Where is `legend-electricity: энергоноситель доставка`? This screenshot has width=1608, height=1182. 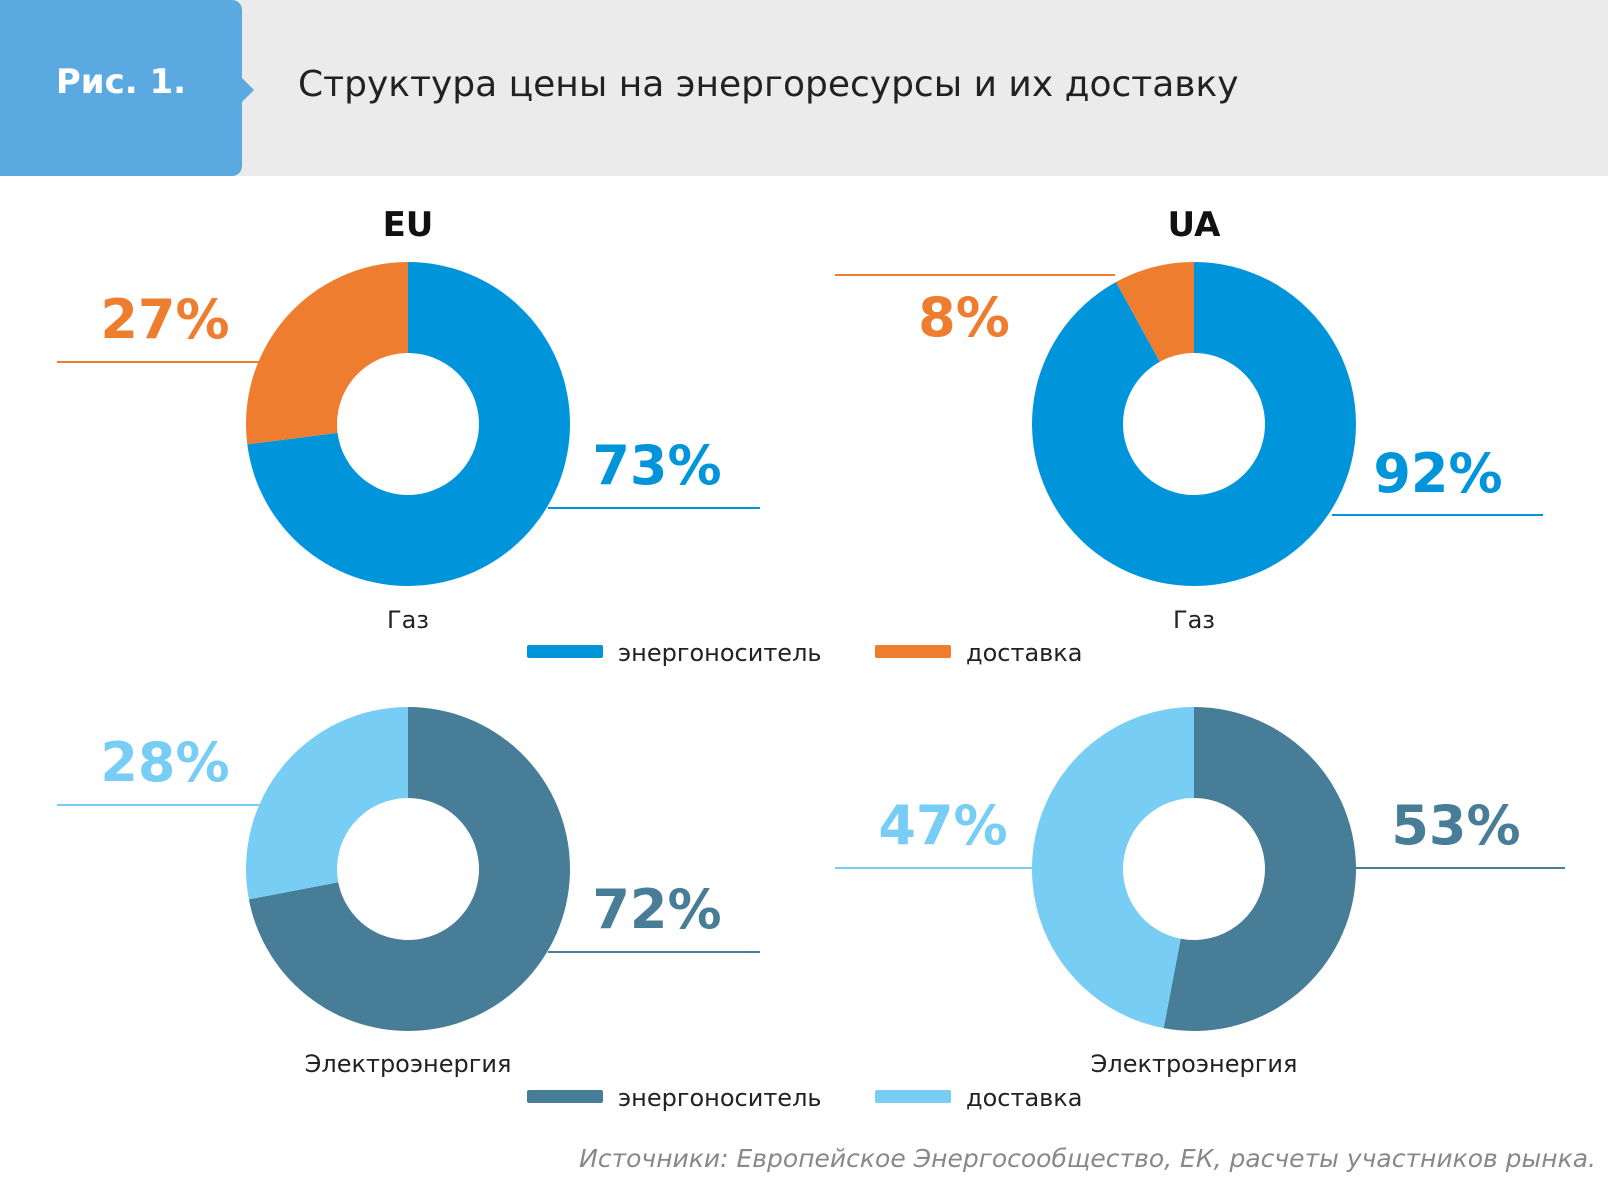 legend-electricity: энергоноситель доставка is located at coordinates (805, 1098).